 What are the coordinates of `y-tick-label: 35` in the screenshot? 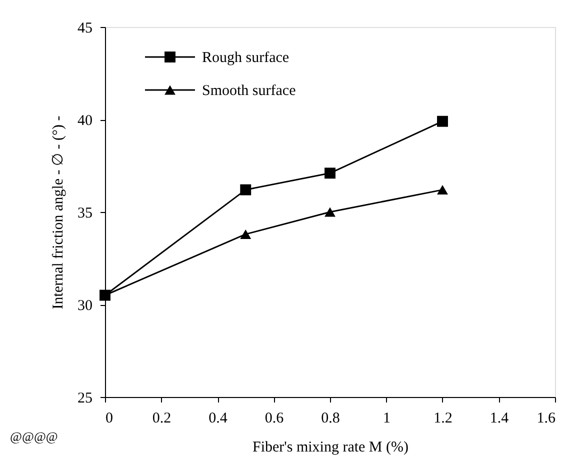 It's located at (85, 214).